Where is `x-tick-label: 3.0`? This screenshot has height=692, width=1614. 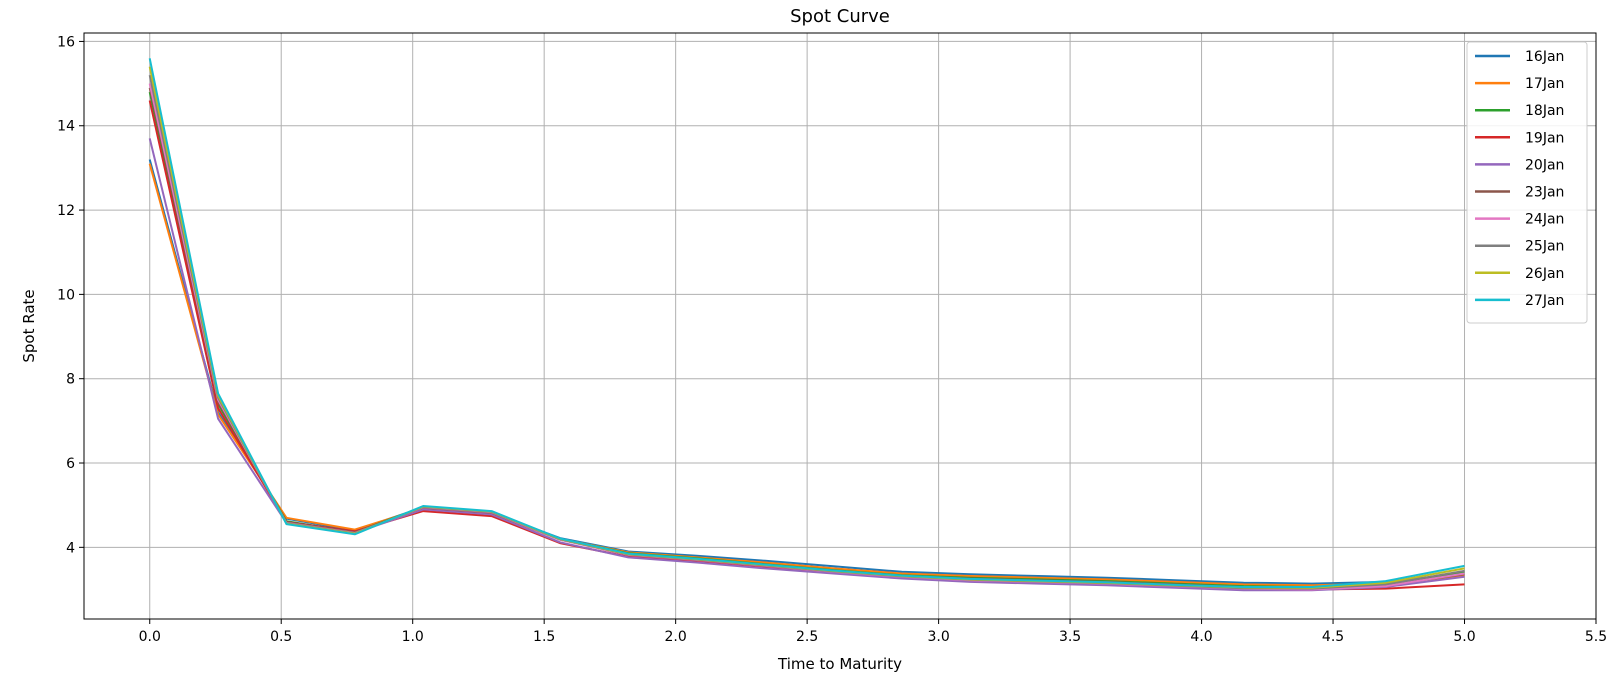 x-tick-label: 3.0 is located at coordinates (938, 637).